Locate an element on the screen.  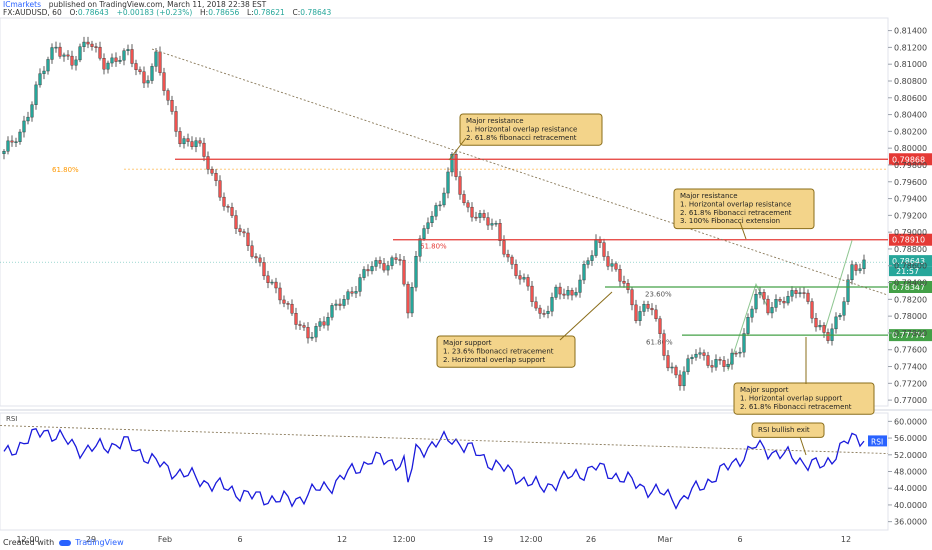
fib-label-lower-right: 61.80% is located at coordinates (659, 342).